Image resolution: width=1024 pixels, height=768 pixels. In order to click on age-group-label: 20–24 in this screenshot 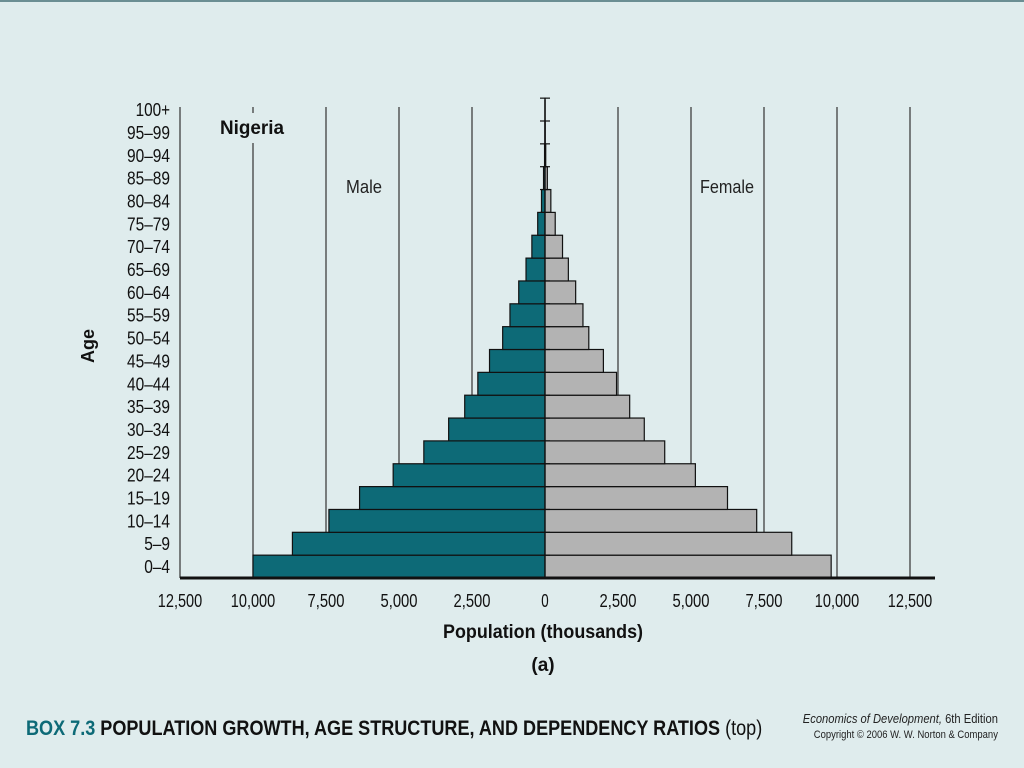, I will do `click(148, 476)`.